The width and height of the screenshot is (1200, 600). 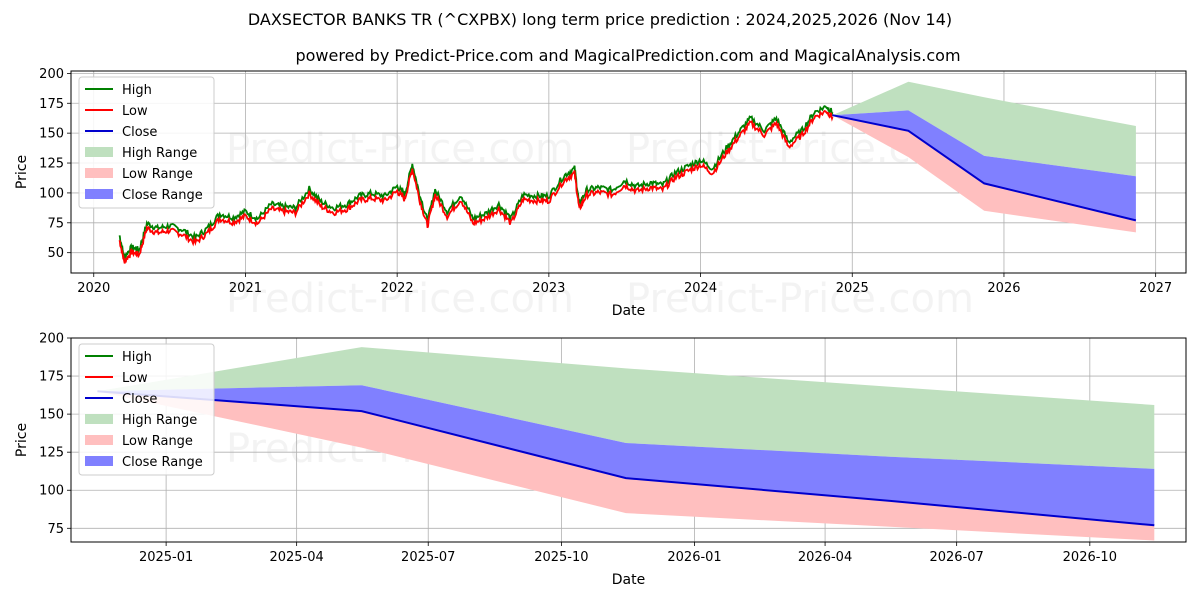 I want to click on x-tick-label: 2025-04, so click(x=296, y=557).